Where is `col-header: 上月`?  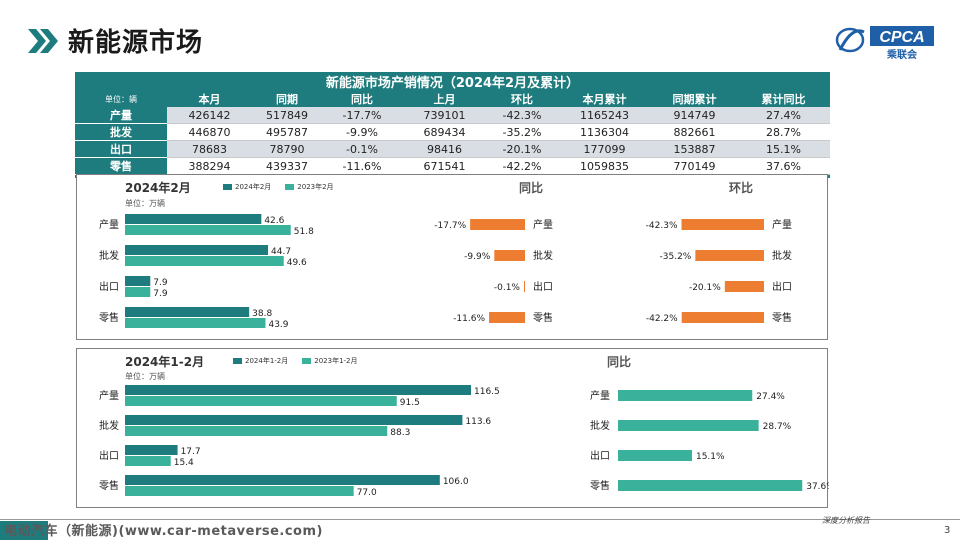 col-header: 上月 is located at coordinates (444, 99).